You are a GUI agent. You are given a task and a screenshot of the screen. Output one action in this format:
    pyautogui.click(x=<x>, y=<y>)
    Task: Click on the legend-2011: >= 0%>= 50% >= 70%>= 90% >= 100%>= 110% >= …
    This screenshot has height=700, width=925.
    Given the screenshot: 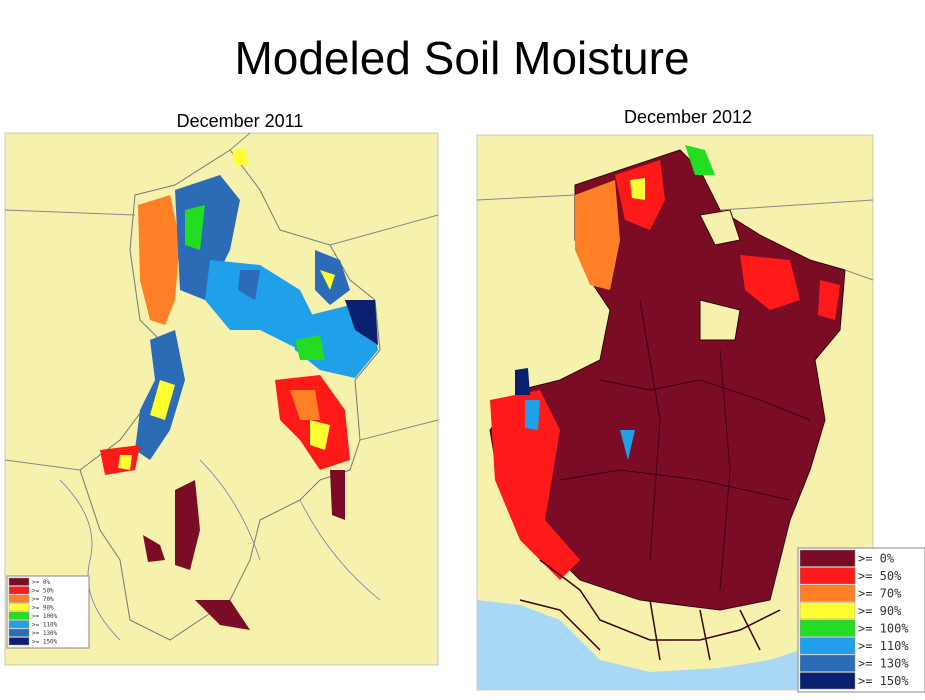 What is the action you would take?
    pyautogui.click(x=48, y=612)
    